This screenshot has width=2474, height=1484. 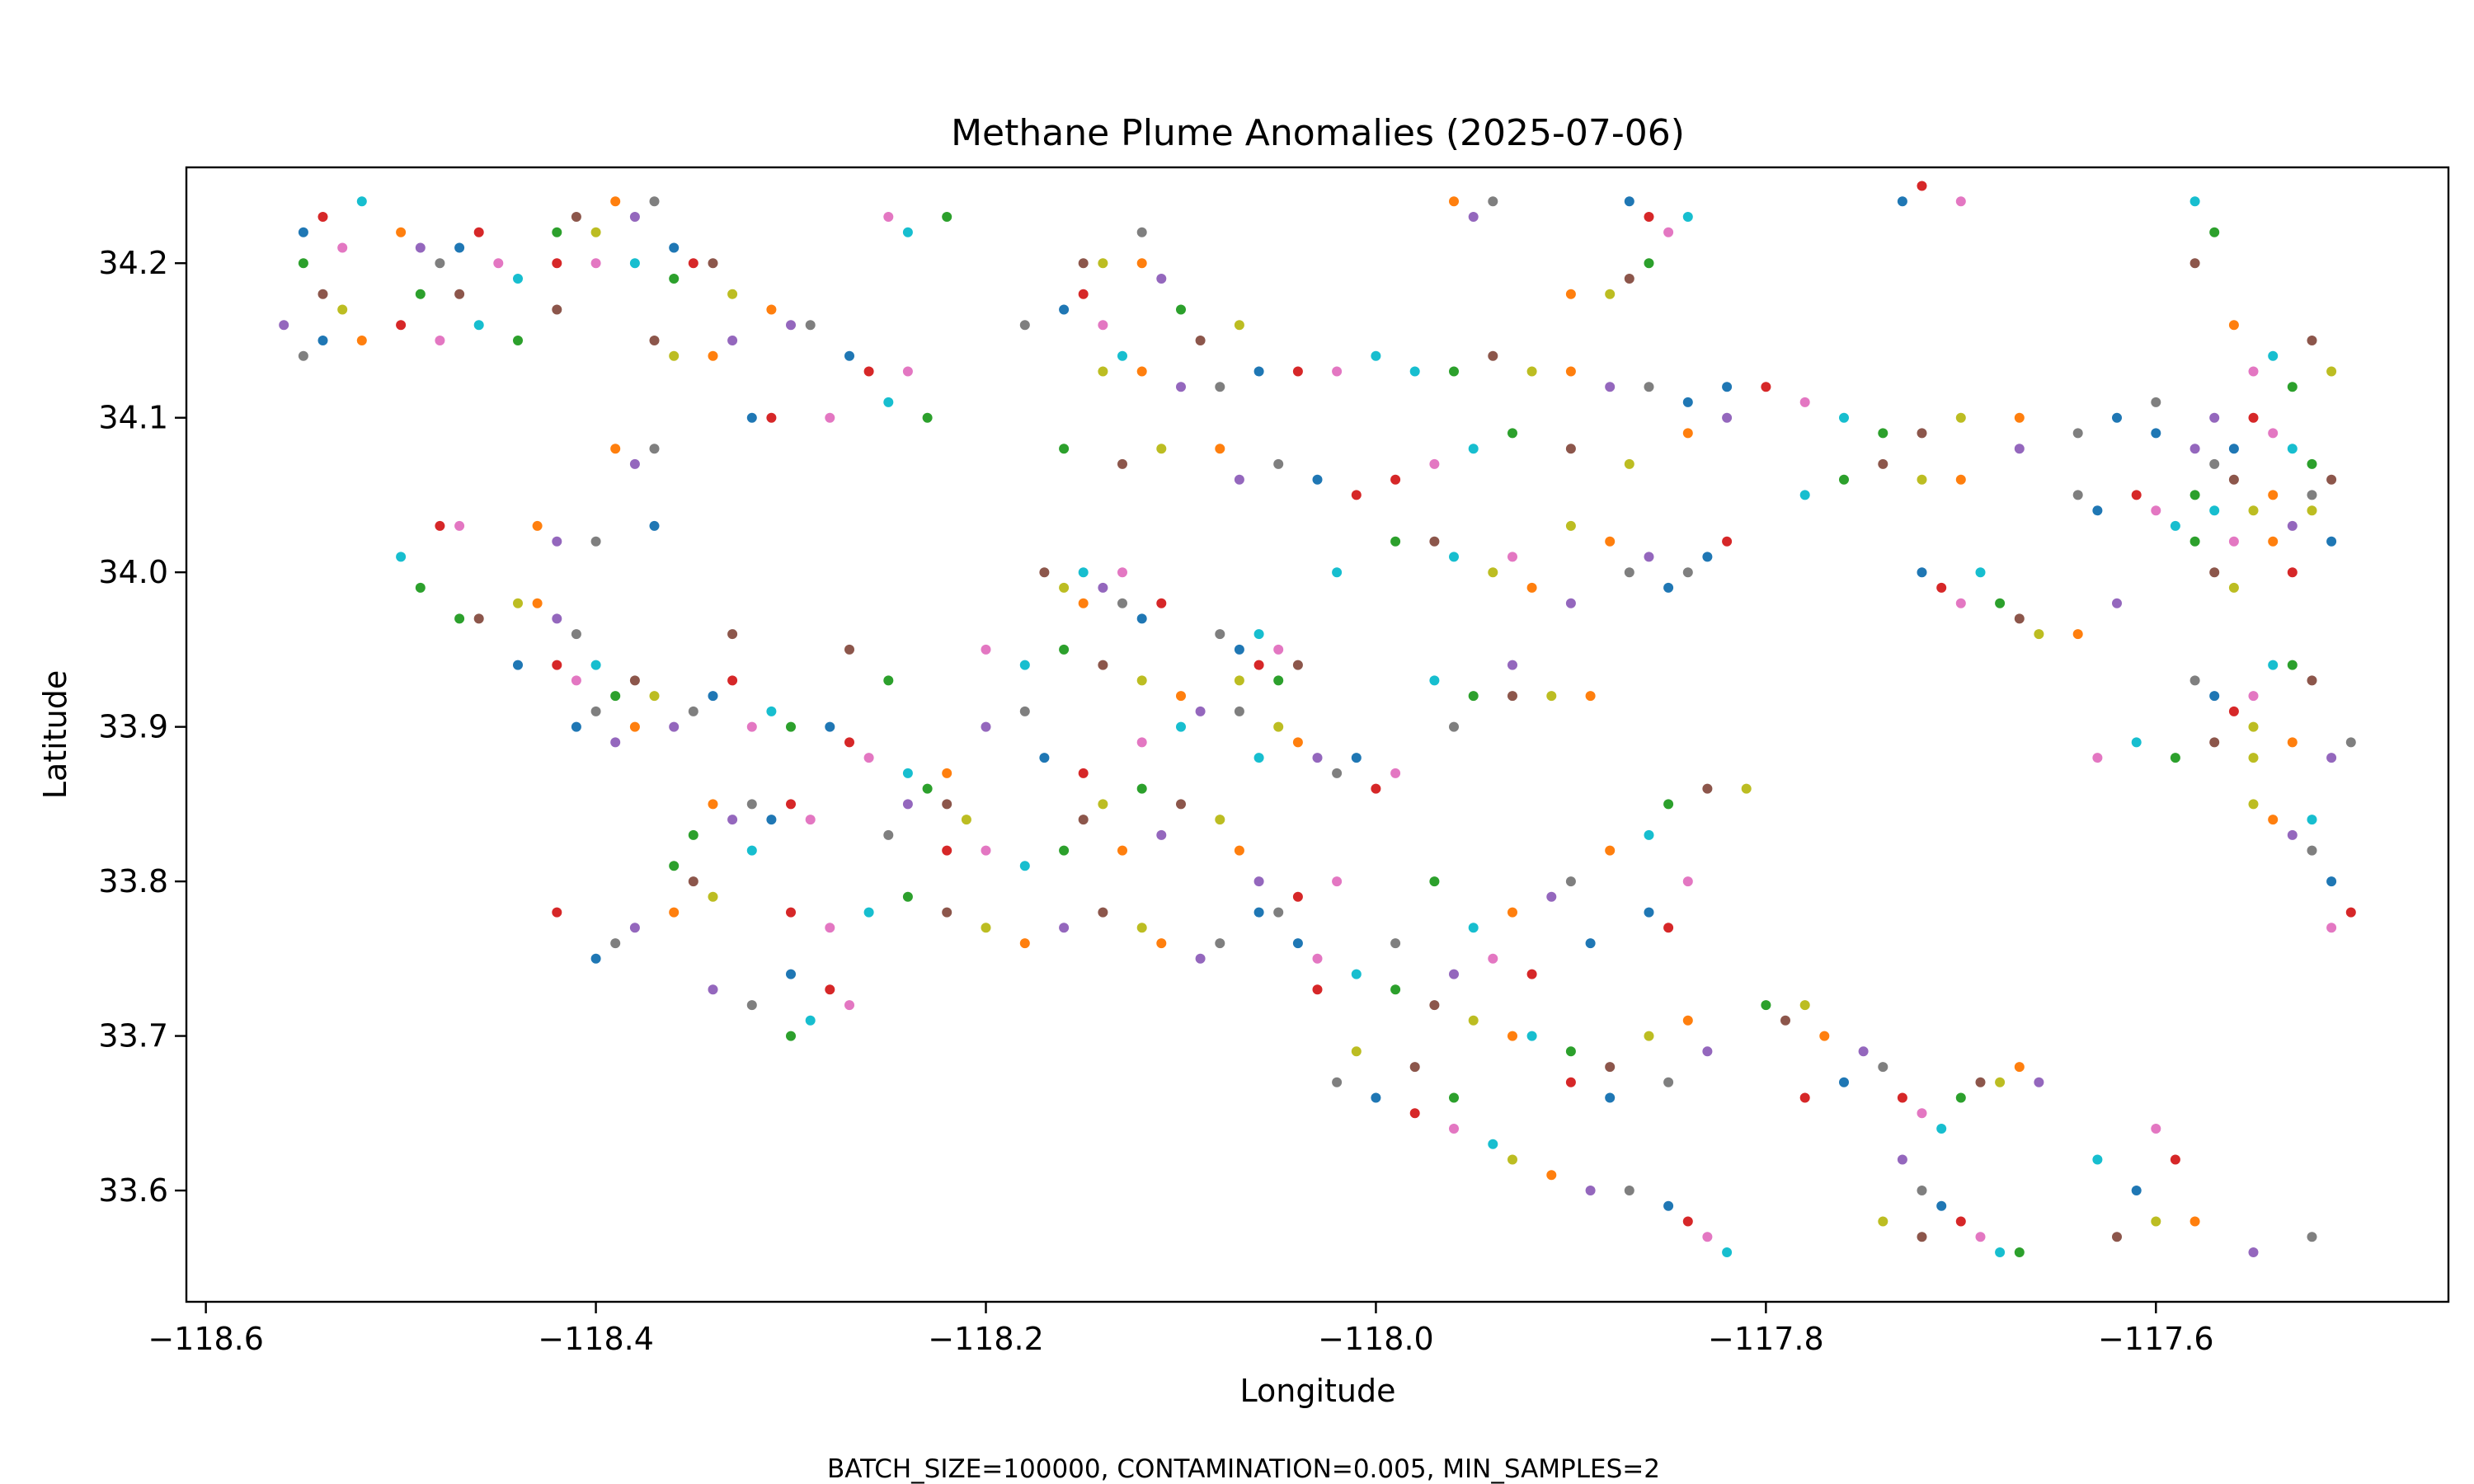 What do you see at coordinates (133, 1190) in the screenshot?
I see `y-tick-label: 33.6` at bounding box center [133, 1190].